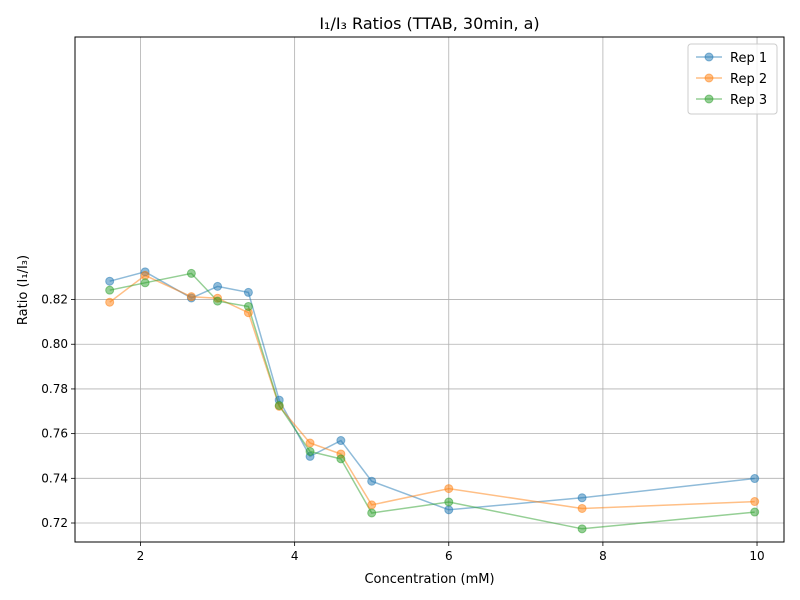 Image resolution: width=800 pixels, height=600 pixels. What do you see at coordinates (748, 58) in the screenshot?
I see `legend-label-rep-1: Rep 1` at bounding box center [748, 58].